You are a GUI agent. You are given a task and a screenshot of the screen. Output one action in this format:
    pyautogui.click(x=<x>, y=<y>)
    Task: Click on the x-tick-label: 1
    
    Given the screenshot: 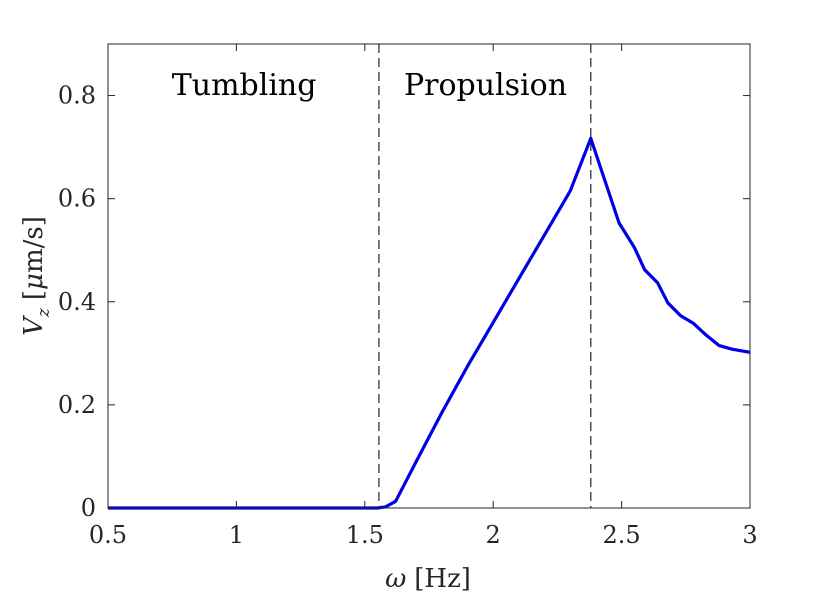 What is the action you would take?
    pyautogui.click(x=236, y=535)
    